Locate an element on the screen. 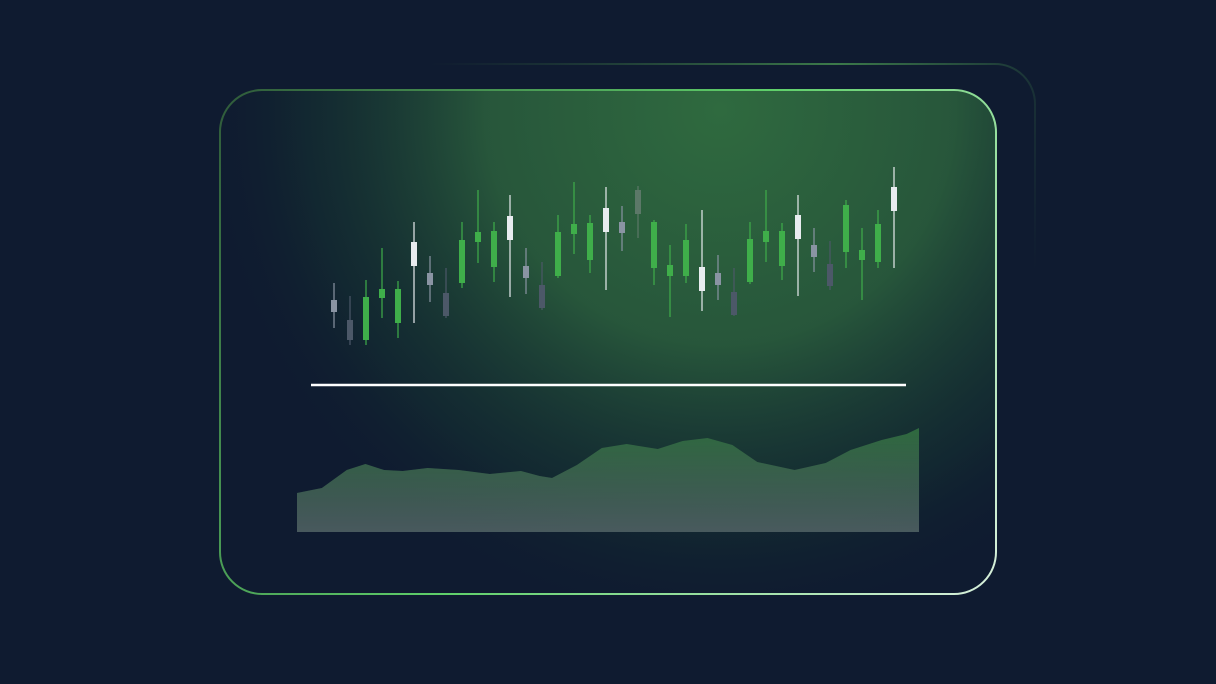 The image size is (1216, 684). area-chart is located at coordinates (608, 480).